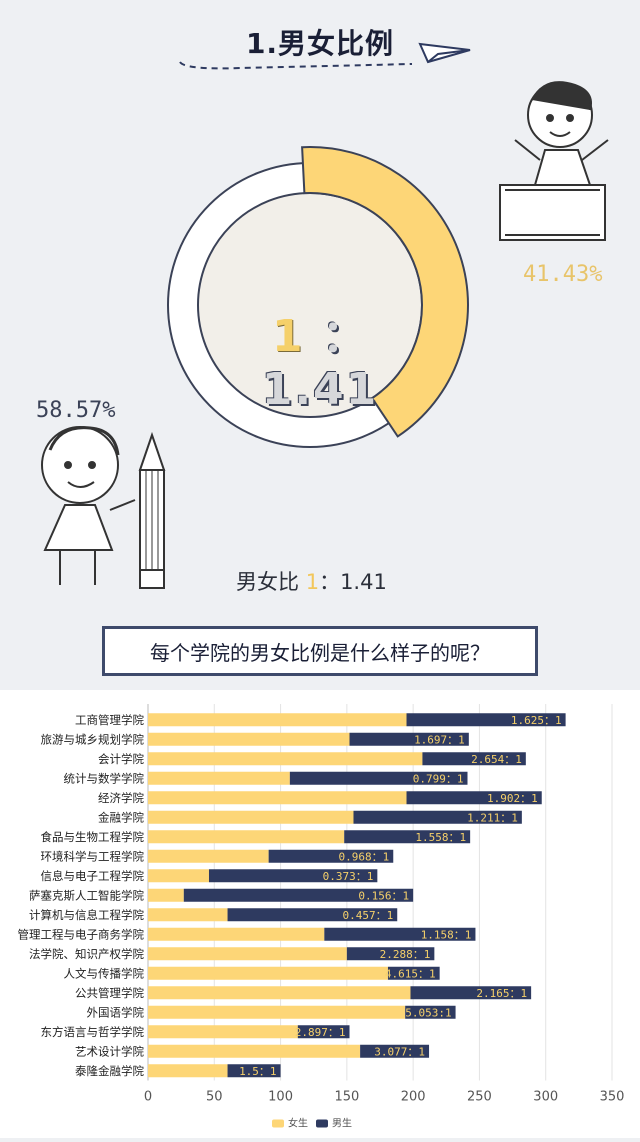 The image size is (640, 1142). What do you see at coordinates (385, 292) in the screenshot?
I see `donut-female-arc` at bounding box center [385, 292].